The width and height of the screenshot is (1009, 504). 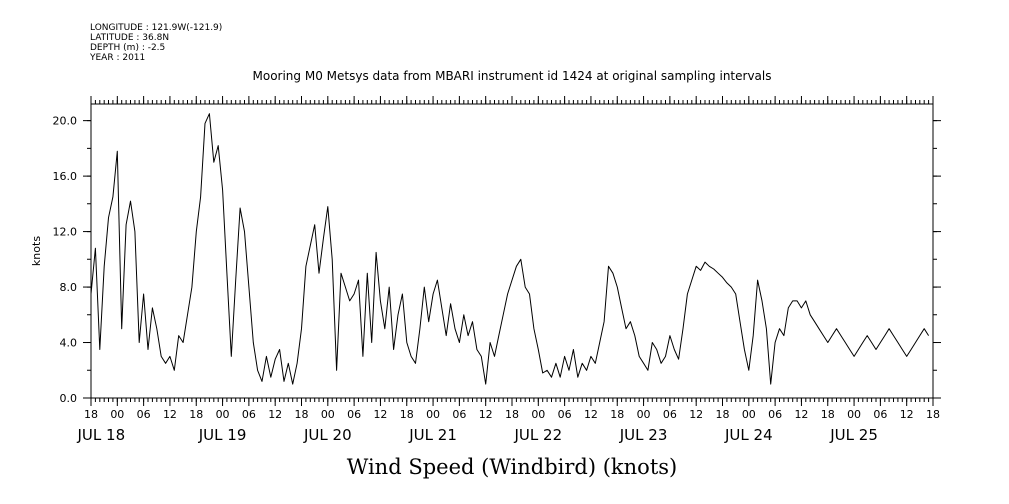 What do you see at coordinates (643, 435) in the screenshot?
I see `date-label: JUL 23` at bounding box center [643, 435].